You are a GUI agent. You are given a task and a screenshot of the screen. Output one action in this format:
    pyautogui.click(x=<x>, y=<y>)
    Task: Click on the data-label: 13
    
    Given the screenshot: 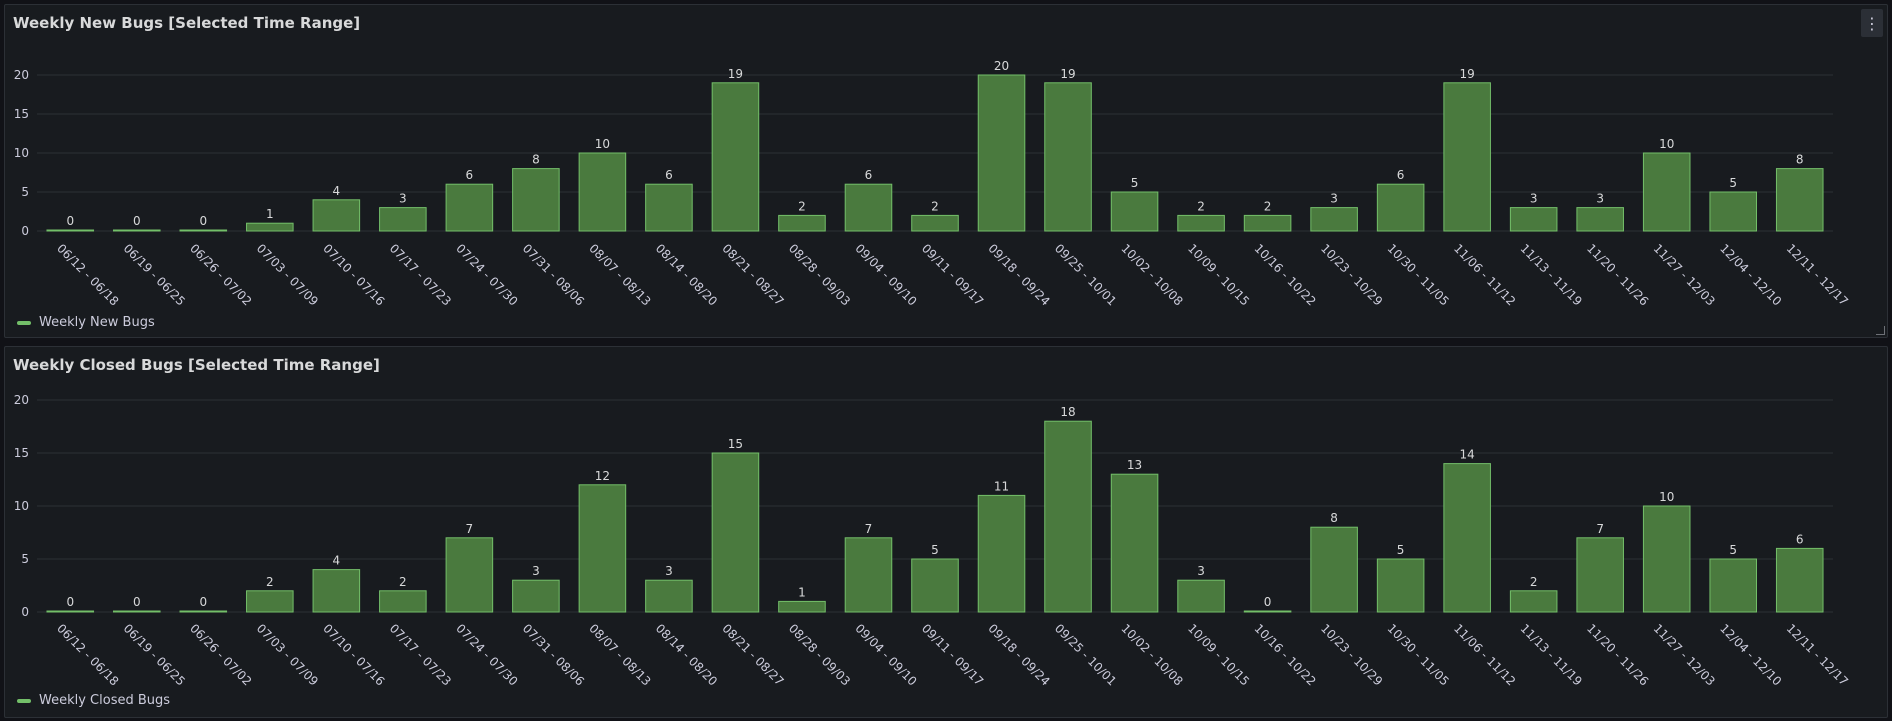 What is the action you would take?
    pyautogui.click(x=1134, y=465)
    